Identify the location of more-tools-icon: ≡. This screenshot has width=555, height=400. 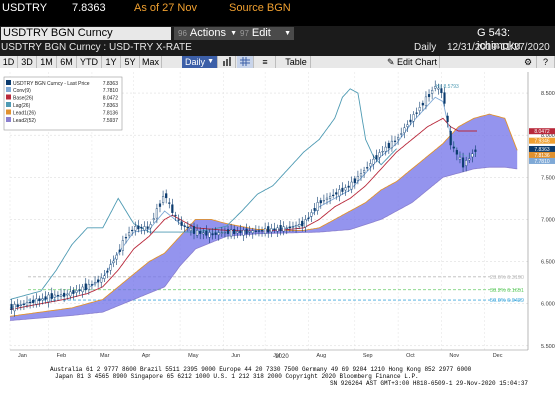
(265, 62).